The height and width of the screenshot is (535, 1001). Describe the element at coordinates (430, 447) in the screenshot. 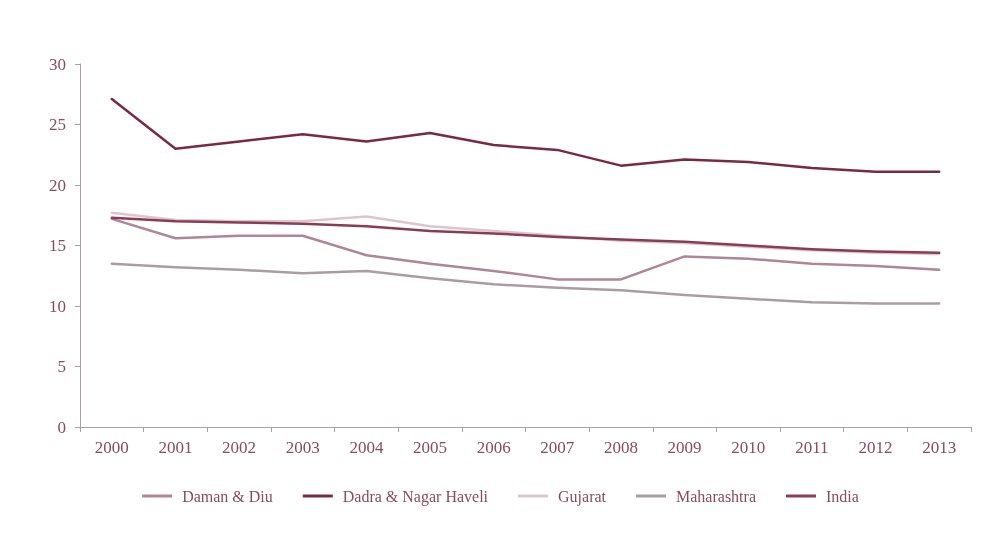

I see `x-tick-label: 2005` at that location.